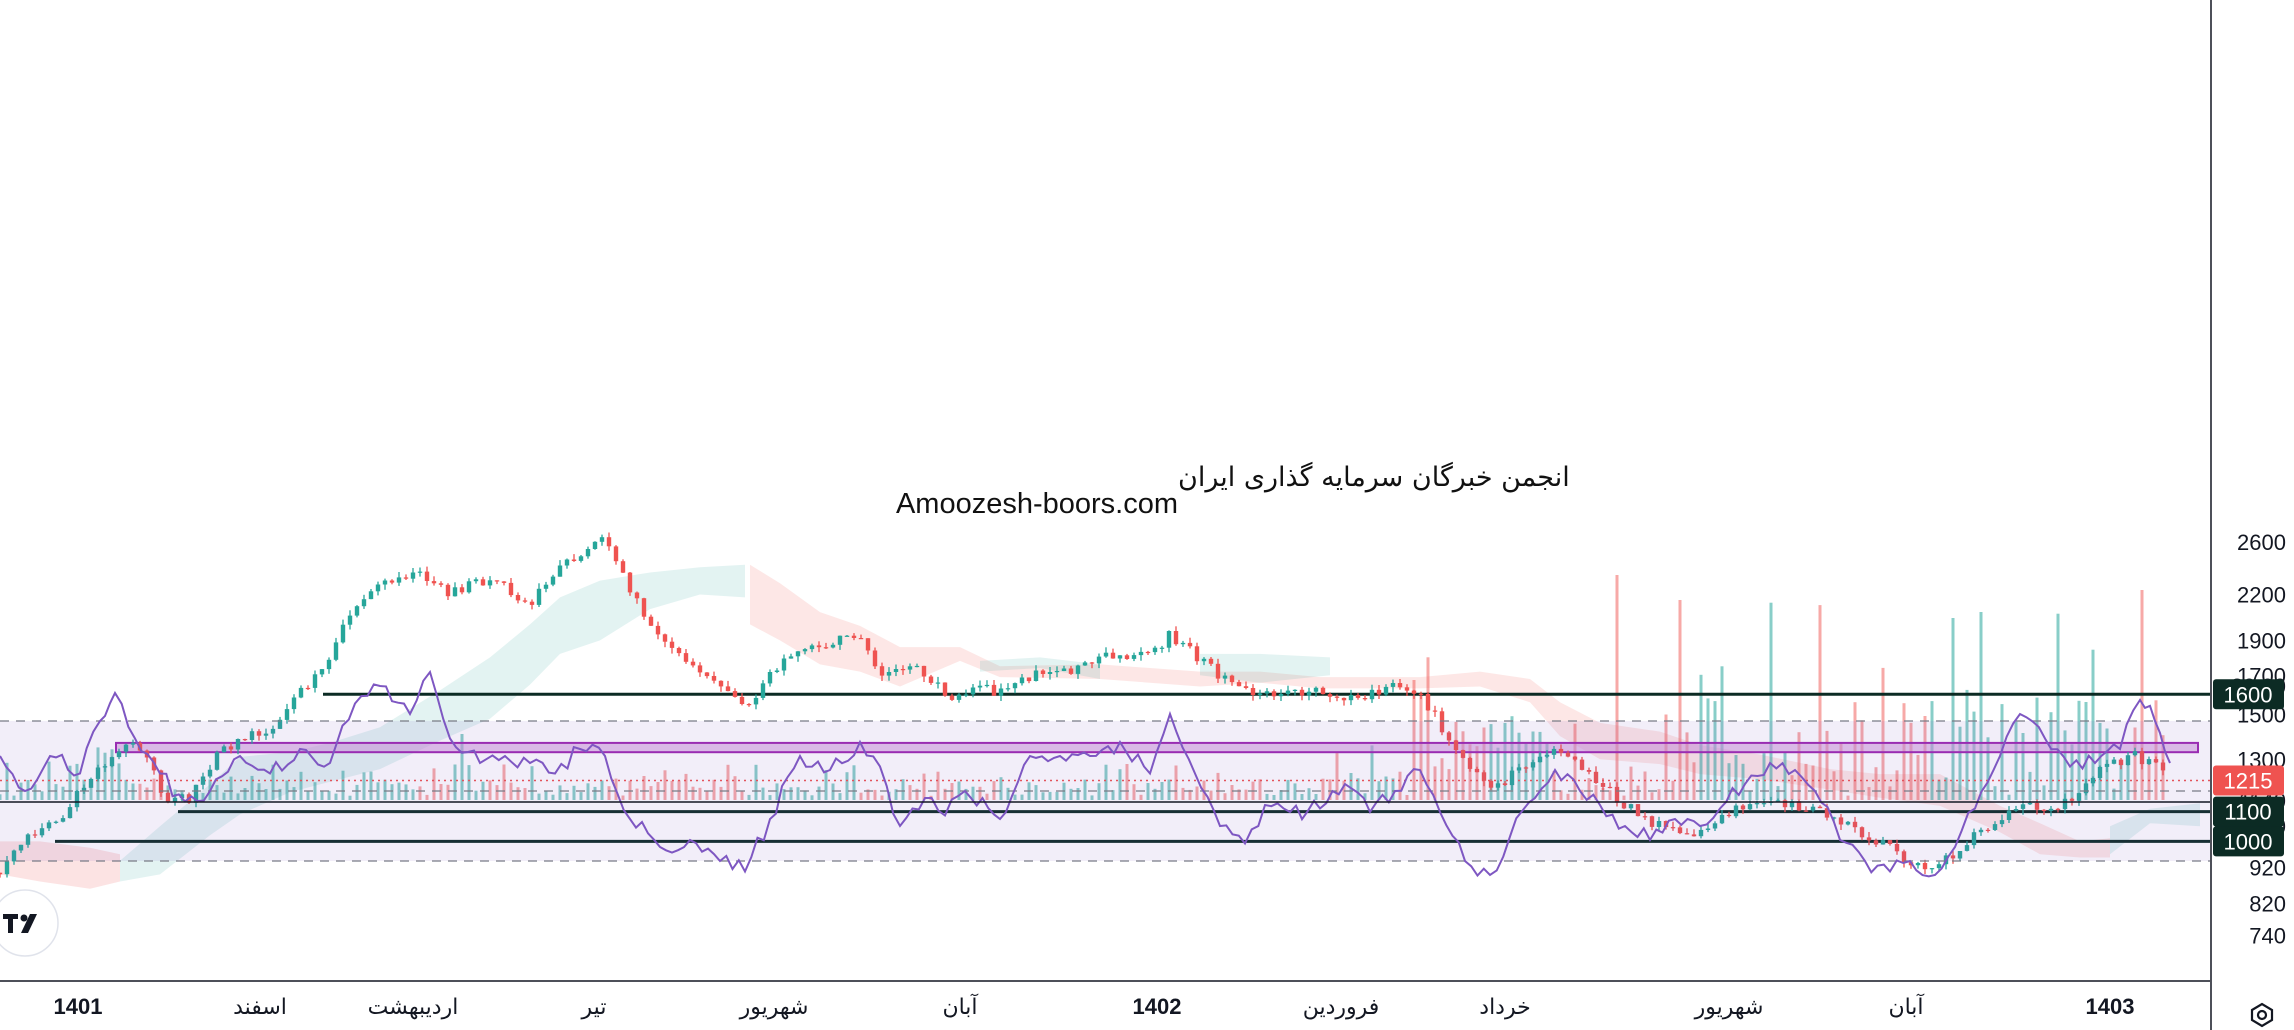 This screenshot has height=1030, width=2294. Describe the element at coordinates (2261, 595) in the screenshot. I see `price-tick-label: 2200` at that location.